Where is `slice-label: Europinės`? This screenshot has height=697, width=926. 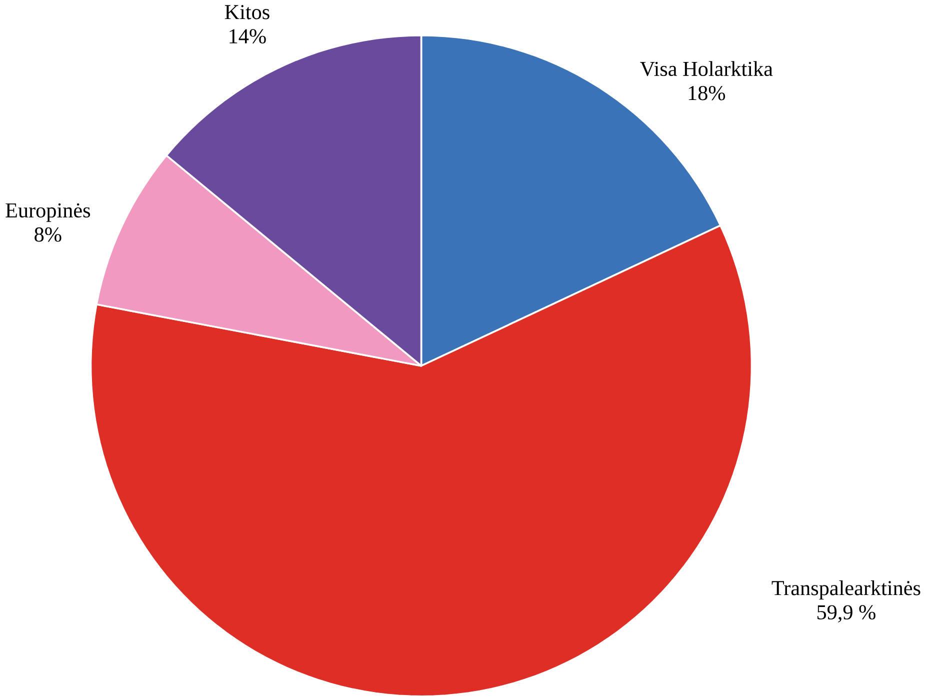 slice-label: Europinės is located at coordinates (48, 212).